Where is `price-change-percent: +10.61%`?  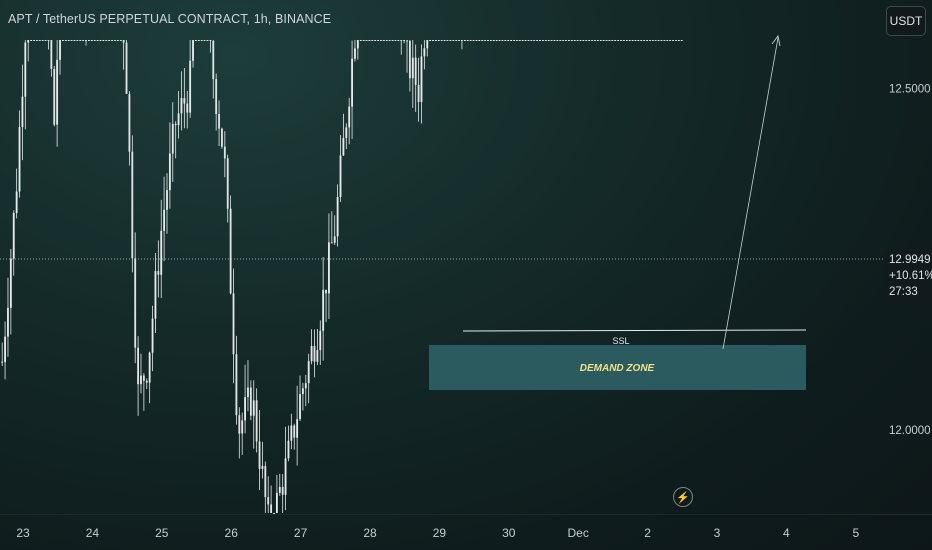 price-change-percent: +10.61% is located at coordinates (910, 276).